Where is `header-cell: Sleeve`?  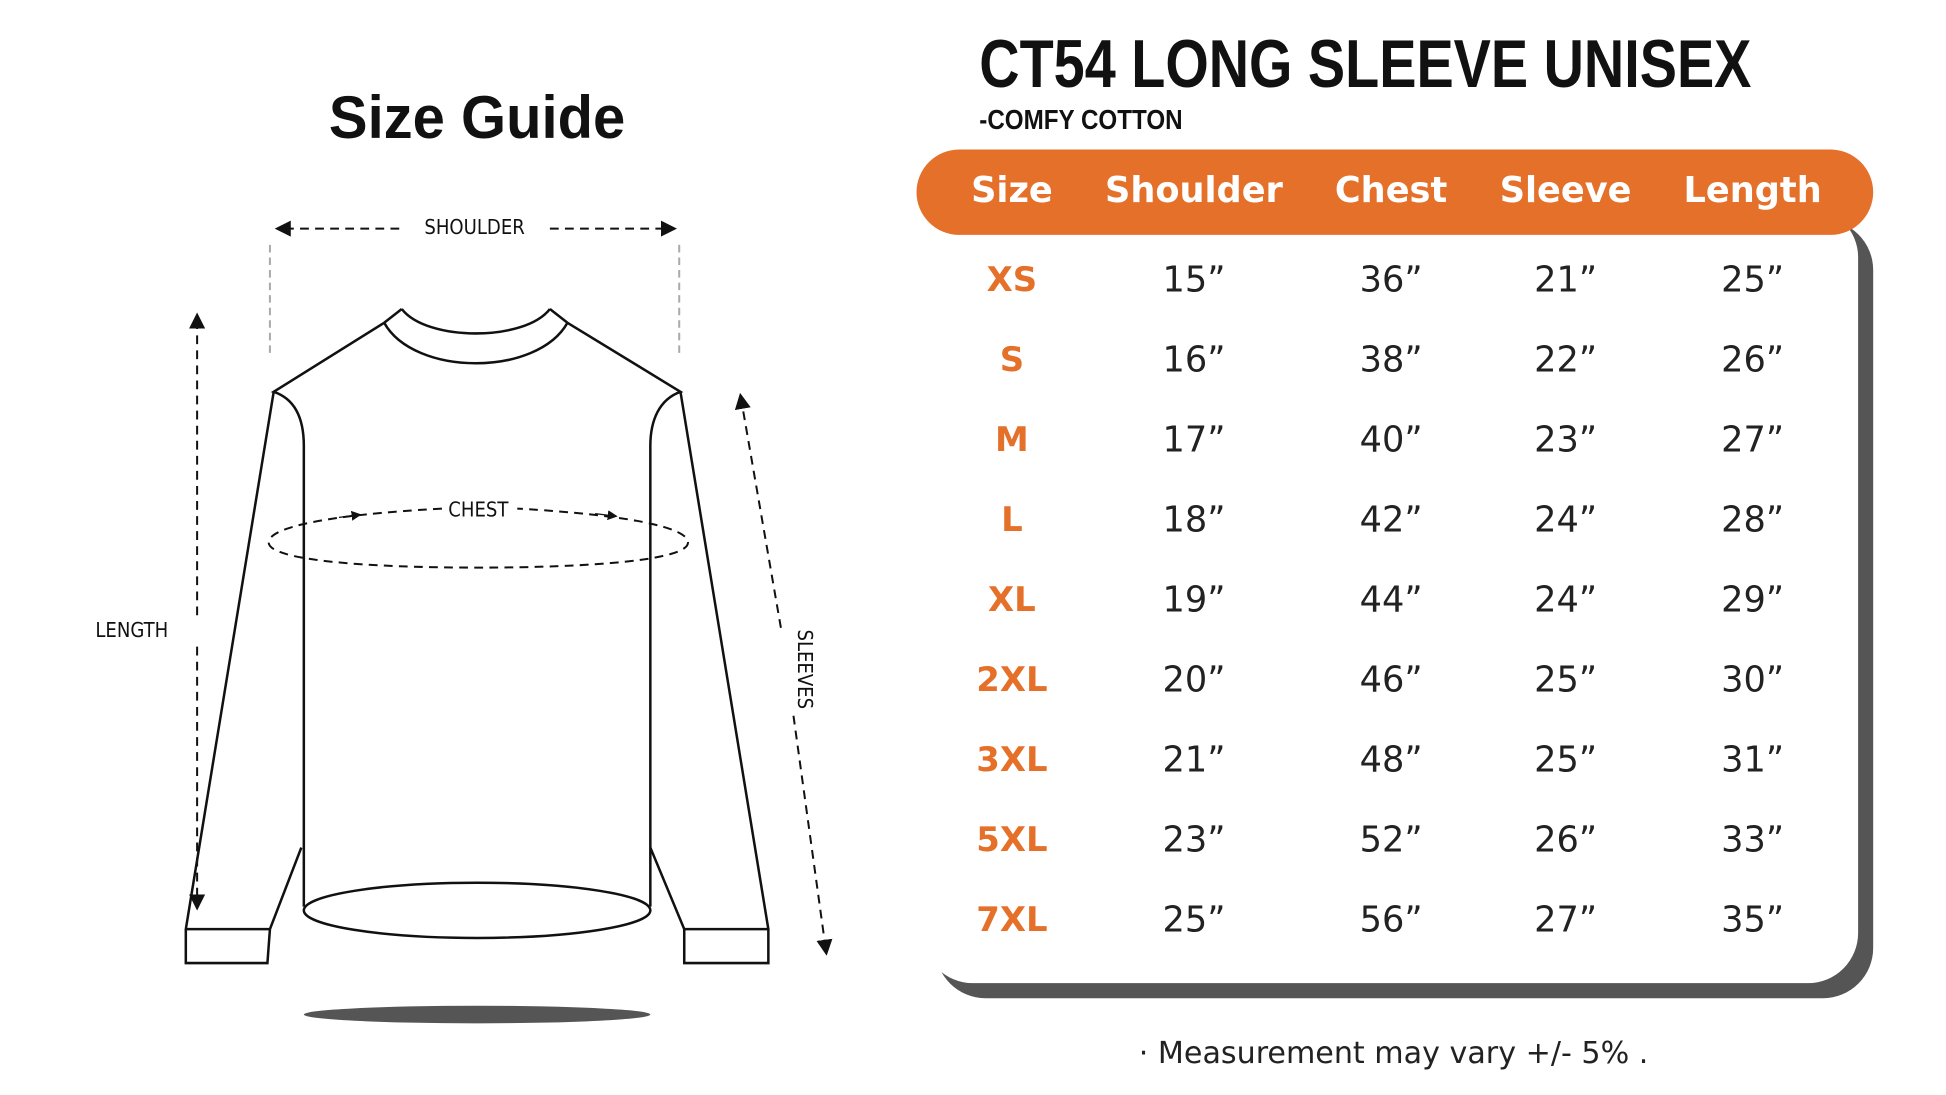
header-cell: Sleeve is located at coordinates (1566, 190).